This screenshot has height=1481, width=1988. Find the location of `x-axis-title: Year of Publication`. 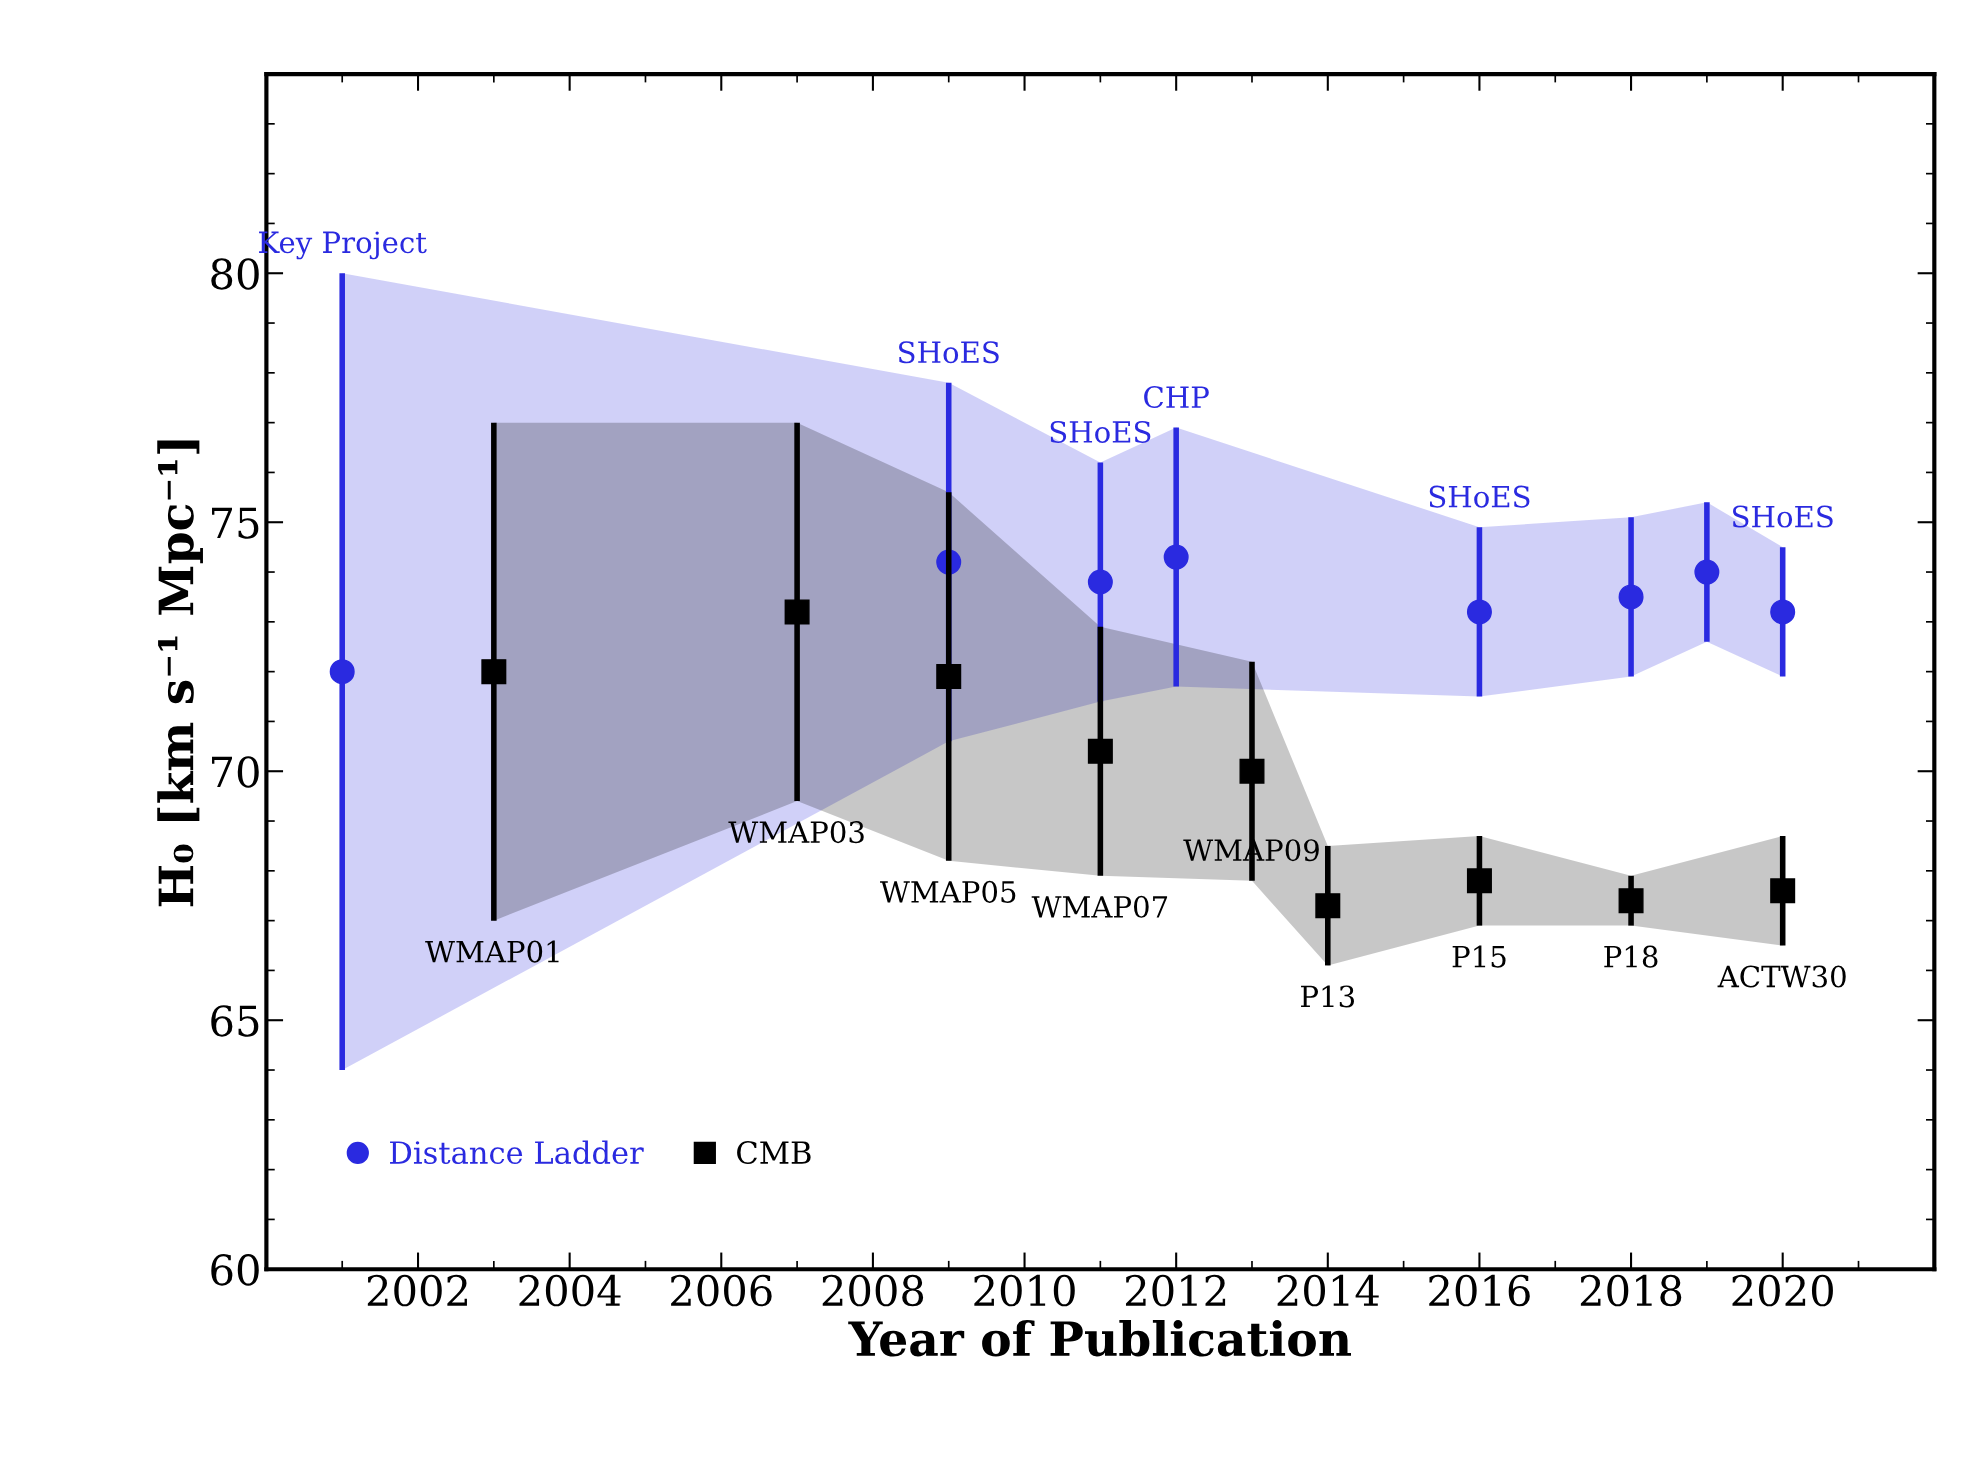

x-axis-title: Year of Publication is located at coordinates (1099, 1338).